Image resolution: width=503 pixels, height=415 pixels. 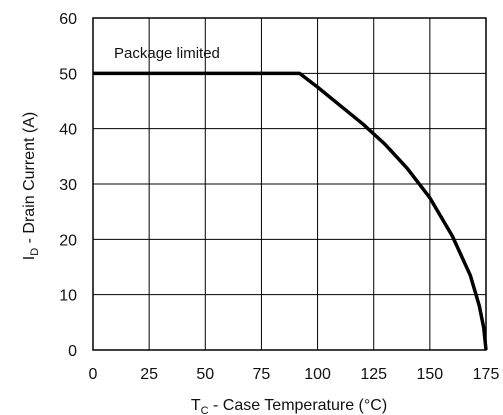 I want to click on x-tick-label: 50, so click(x=205, y=374).